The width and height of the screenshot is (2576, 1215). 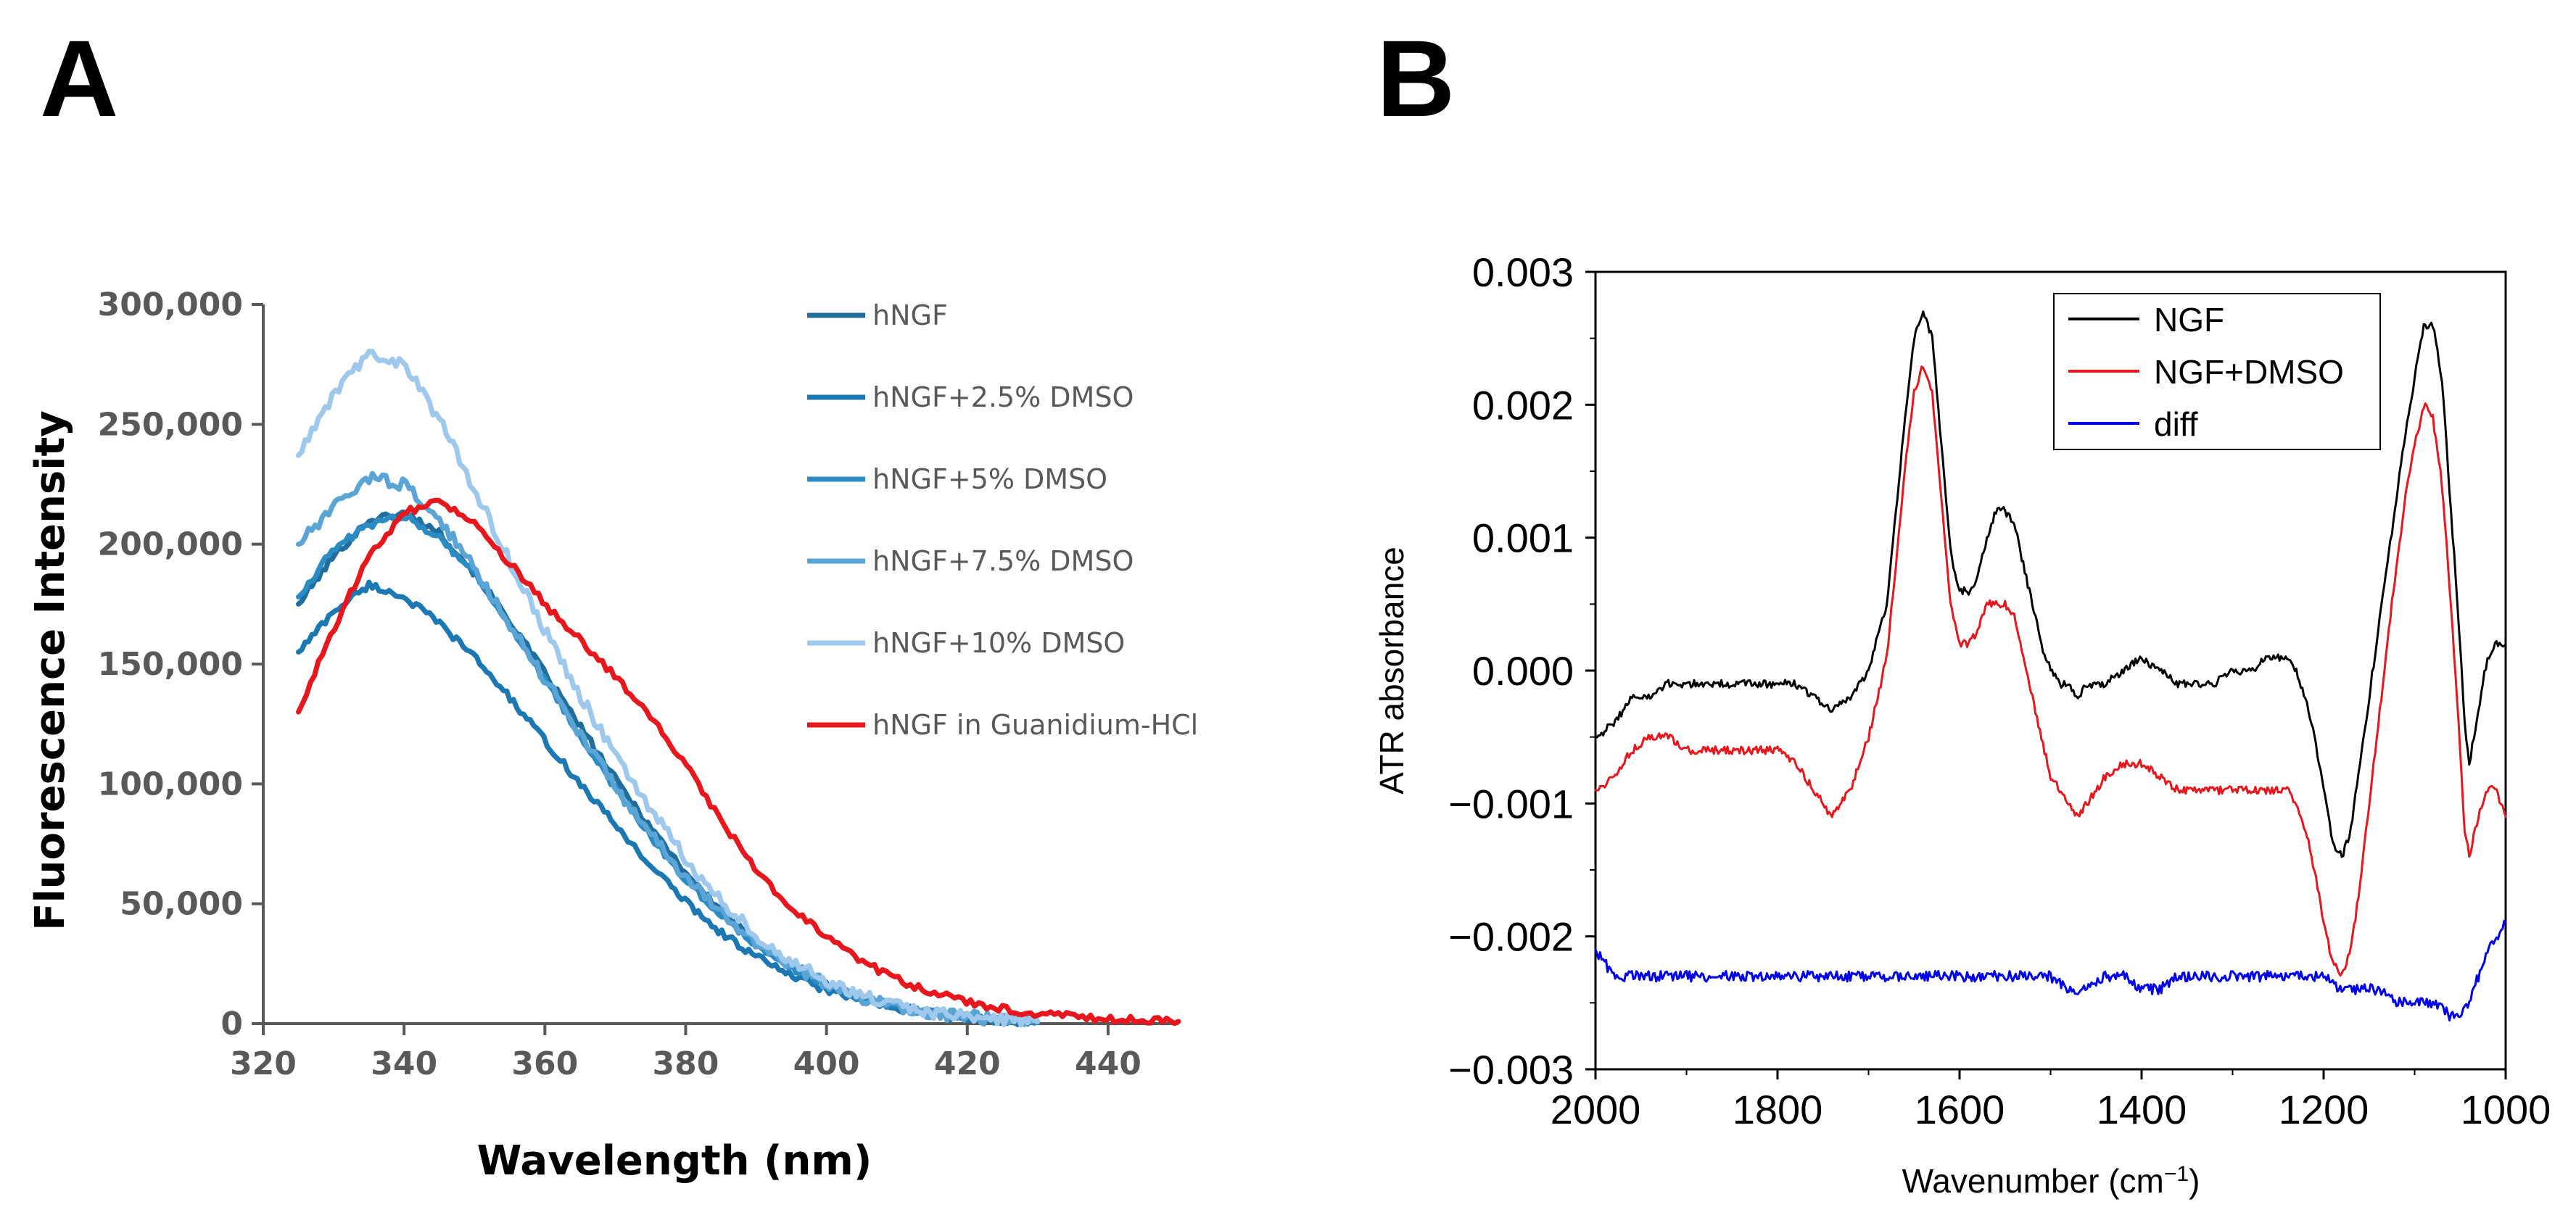 I want to click on panel-b-y-tick-label: 0.002, so click(x=1523, y=405).